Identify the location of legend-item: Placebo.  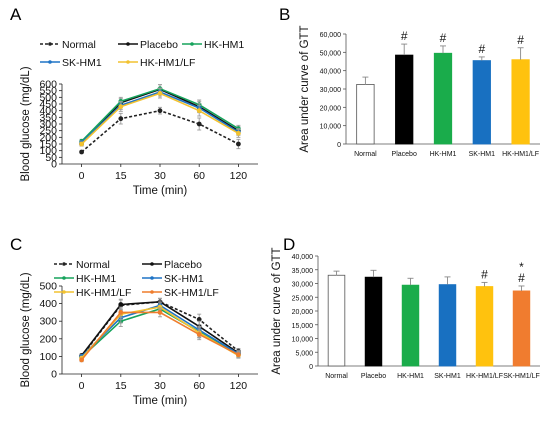
(148, 45).